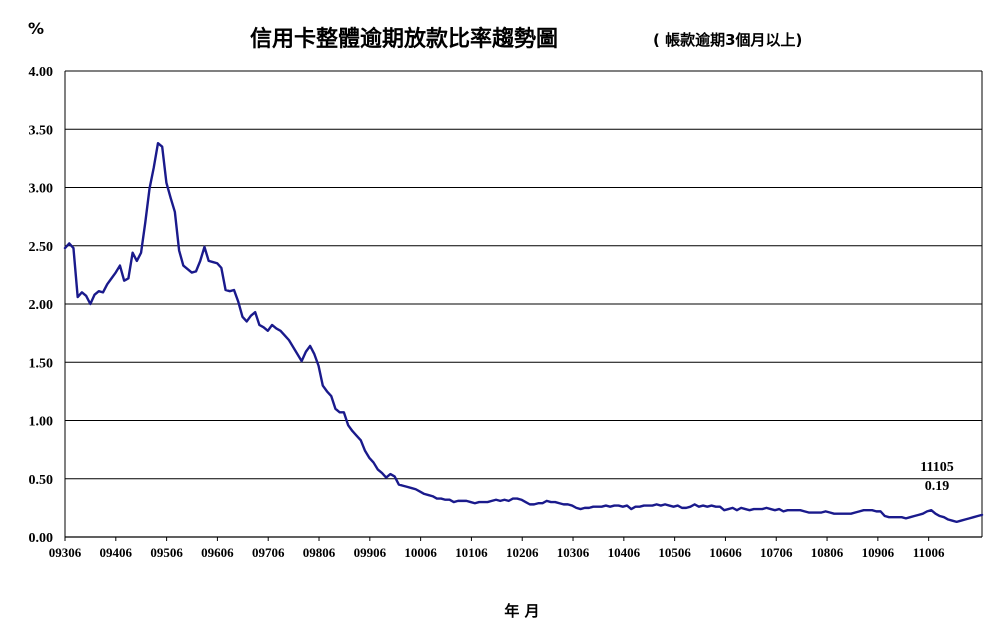 This screenshot has height=628, width=1000. Describe the element at coordinates (624, 552) in the screenshot. I see `x-tick-label: 10406` at that location.